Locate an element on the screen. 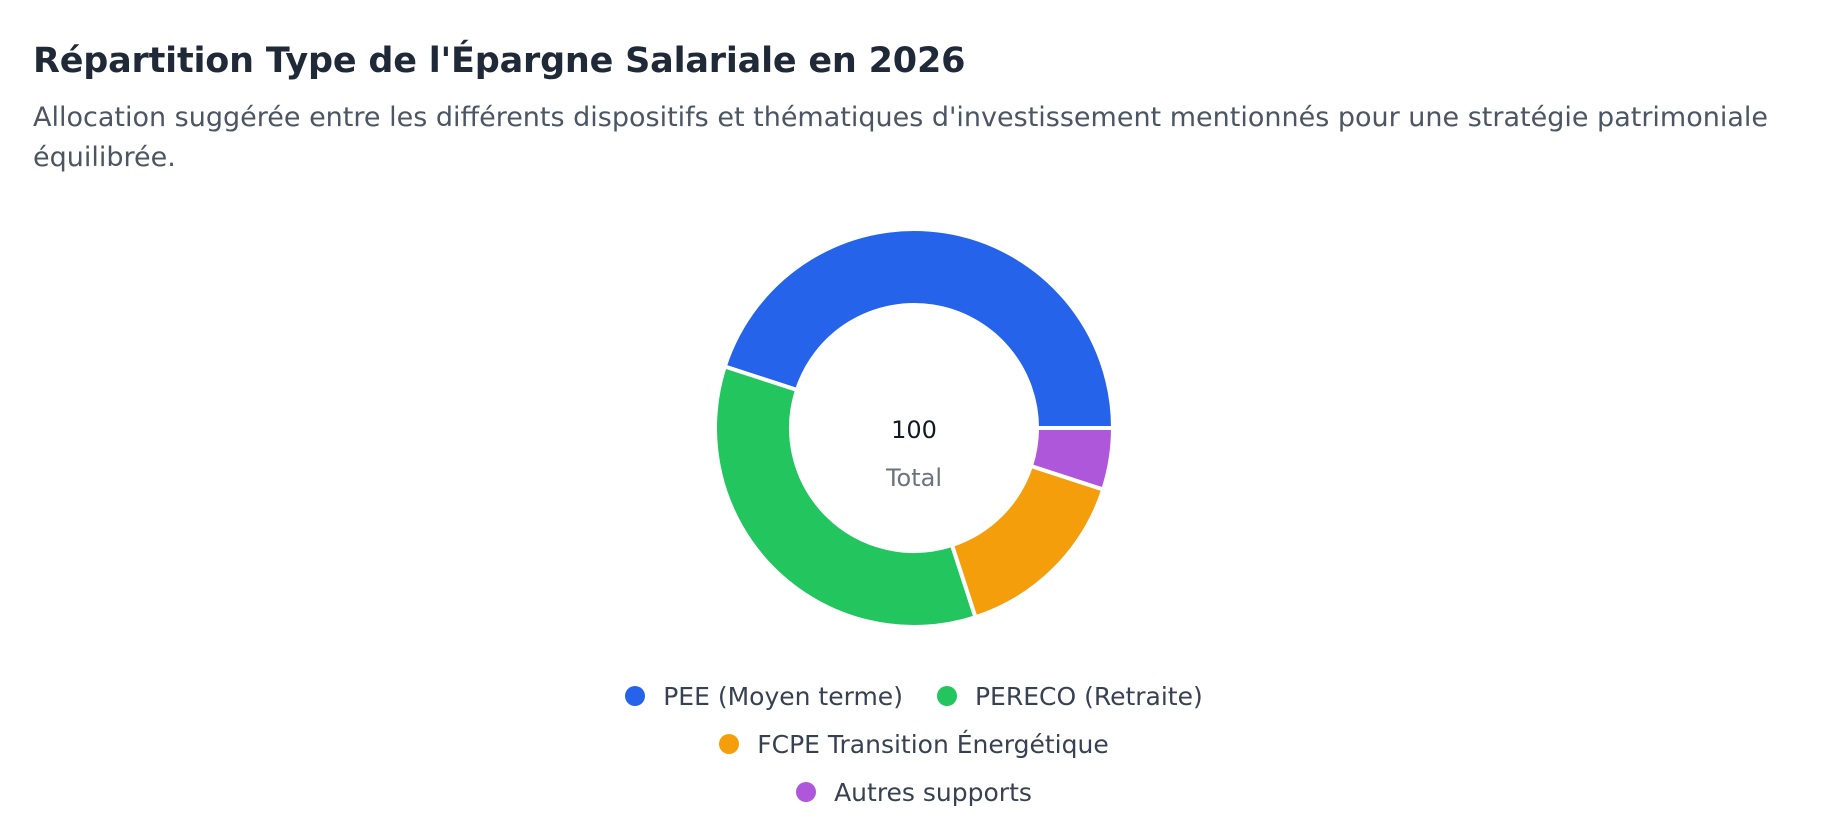 Image resolution: width=1828 pixels, height=840 pixels. legend-label: Autres supports is located at coordinates (933, 792).